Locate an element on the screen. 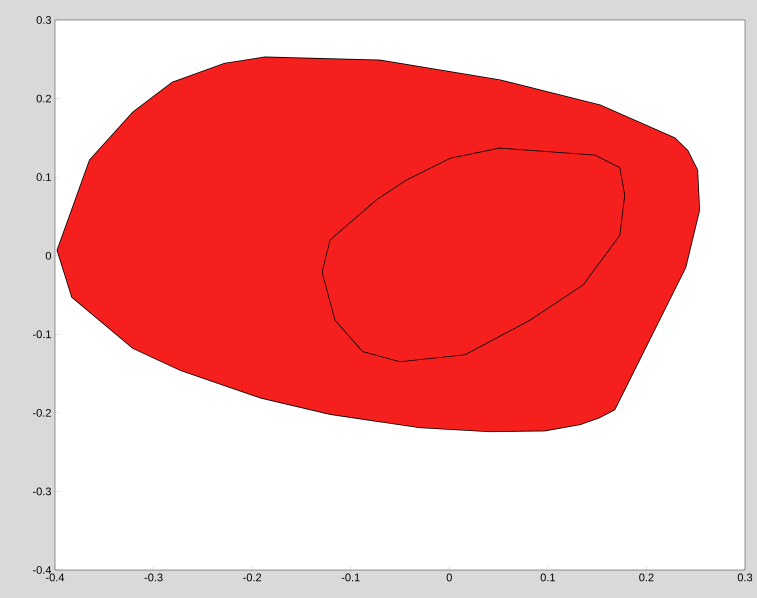 This screenshot has height=598, width=757. x-tick-label: 0.1 is located at coordinates (547, 578).